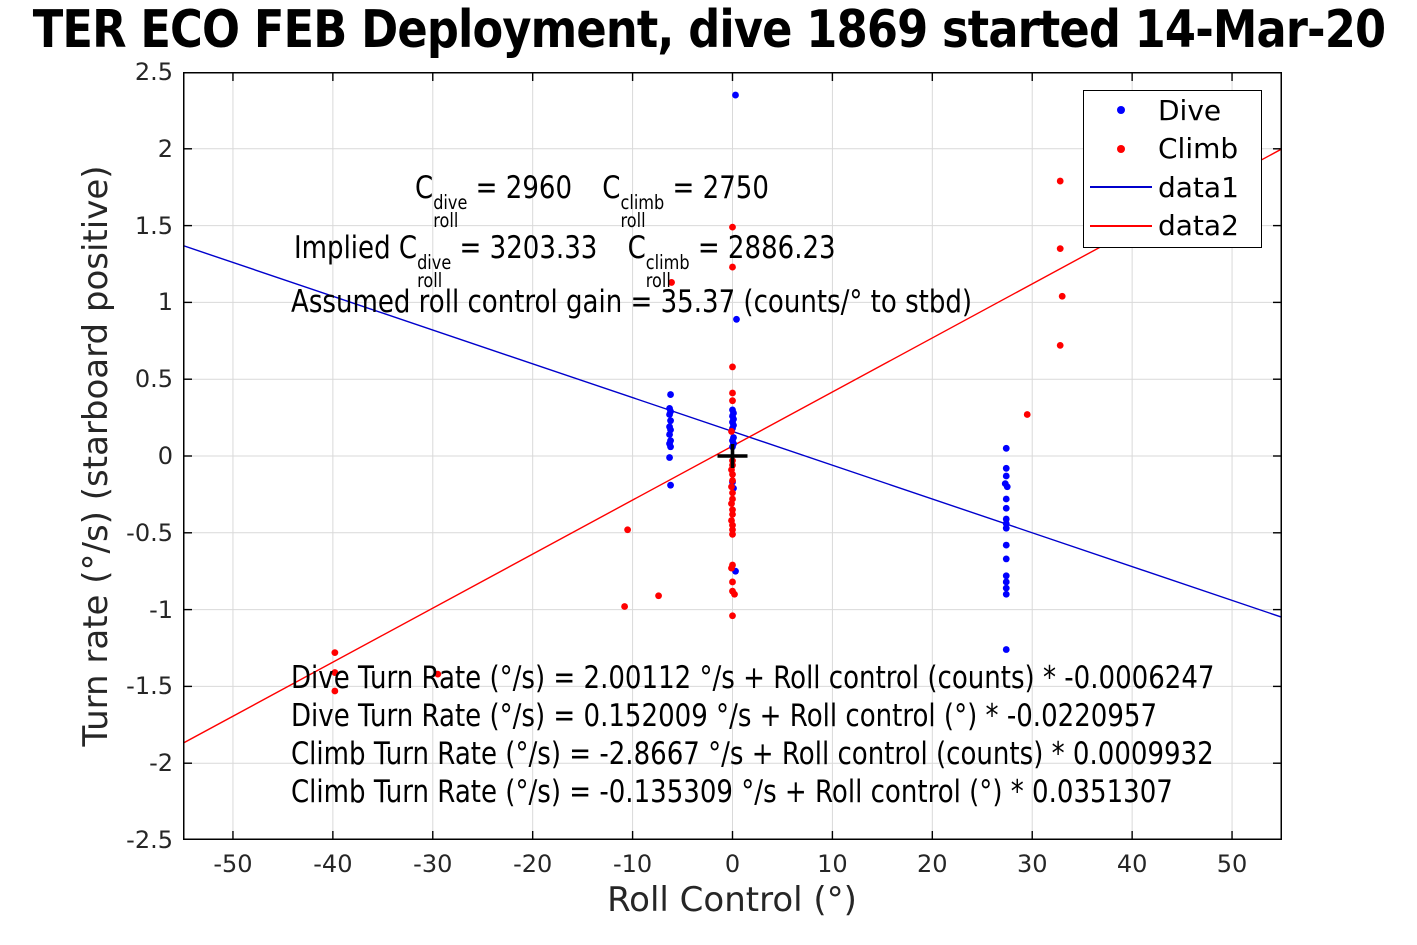  I want to click on legend-label: data1, so click(1198, 187).